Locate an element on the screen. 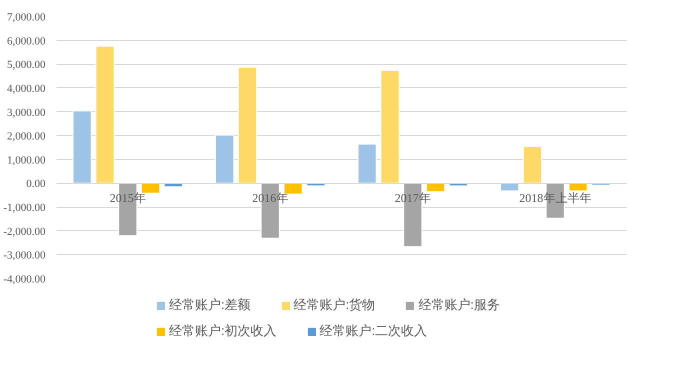 The height and width of the screenshot is (365, 700). y-tick-label: 6,000.00 is located at coordinates (26, 41).